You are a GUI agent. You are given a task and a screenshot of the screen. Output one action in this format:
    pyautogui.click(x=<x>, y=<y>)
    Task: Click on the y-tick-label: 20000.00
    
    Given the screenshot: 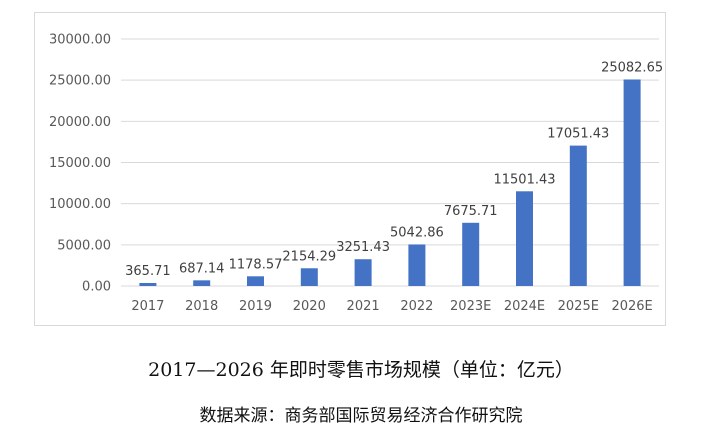 What is the action you would take?
    pyautogui.click(x=80, y=122)
    